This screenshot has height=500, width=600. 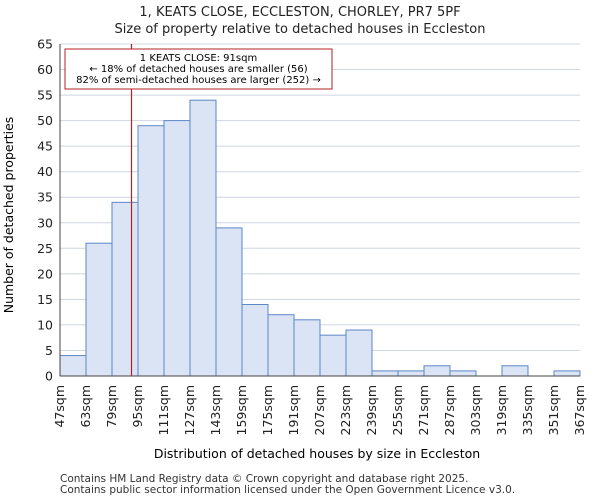 What do you see at coordinates (293, 410) in the screenshot?
I see `x-tick-label: 191sqm` at bounding box center [293, 410].